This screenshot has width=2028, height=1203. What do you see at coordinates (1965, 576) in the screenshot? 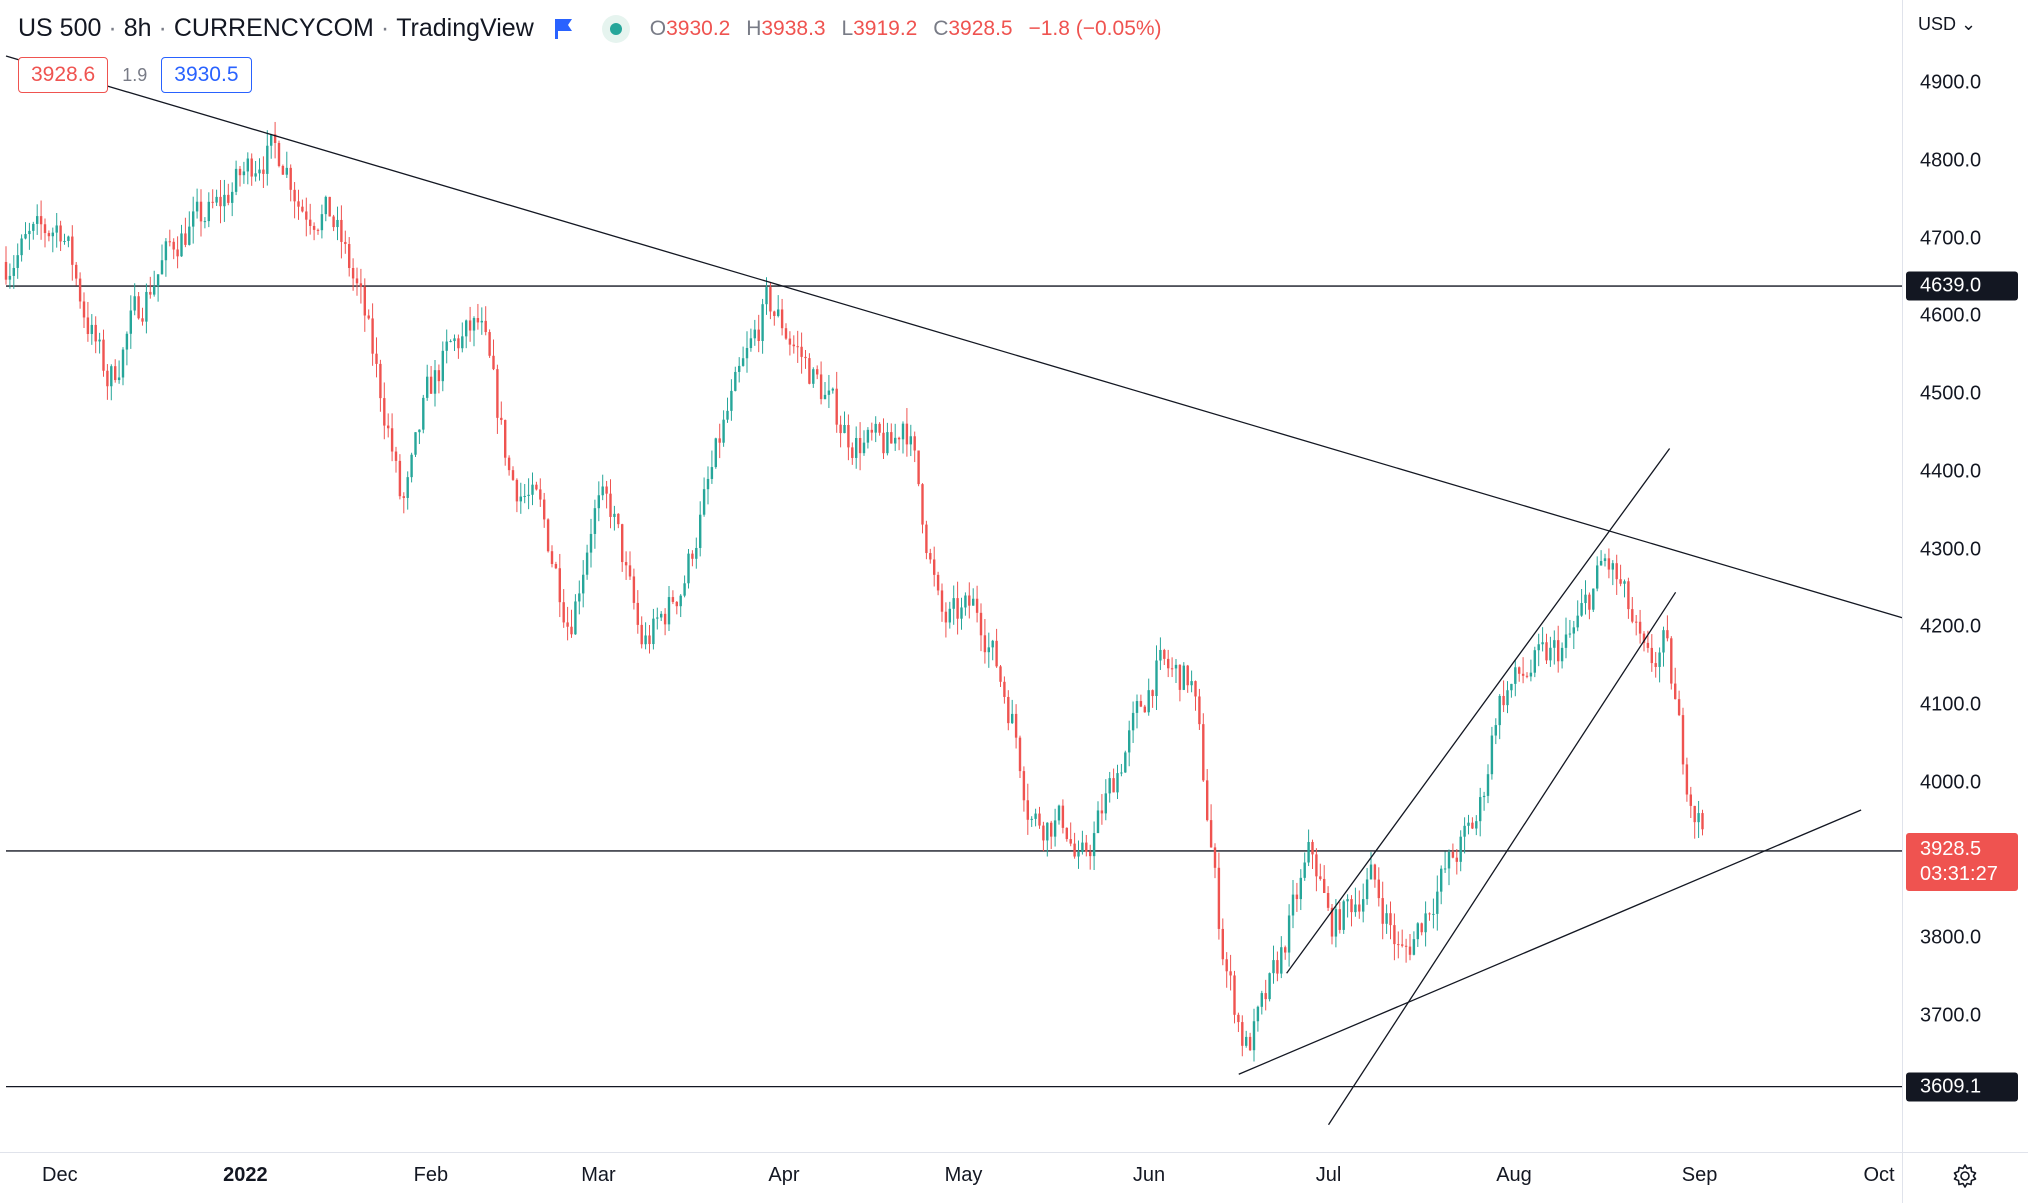
I see `price-scale` at bounding box center [1965, 576].